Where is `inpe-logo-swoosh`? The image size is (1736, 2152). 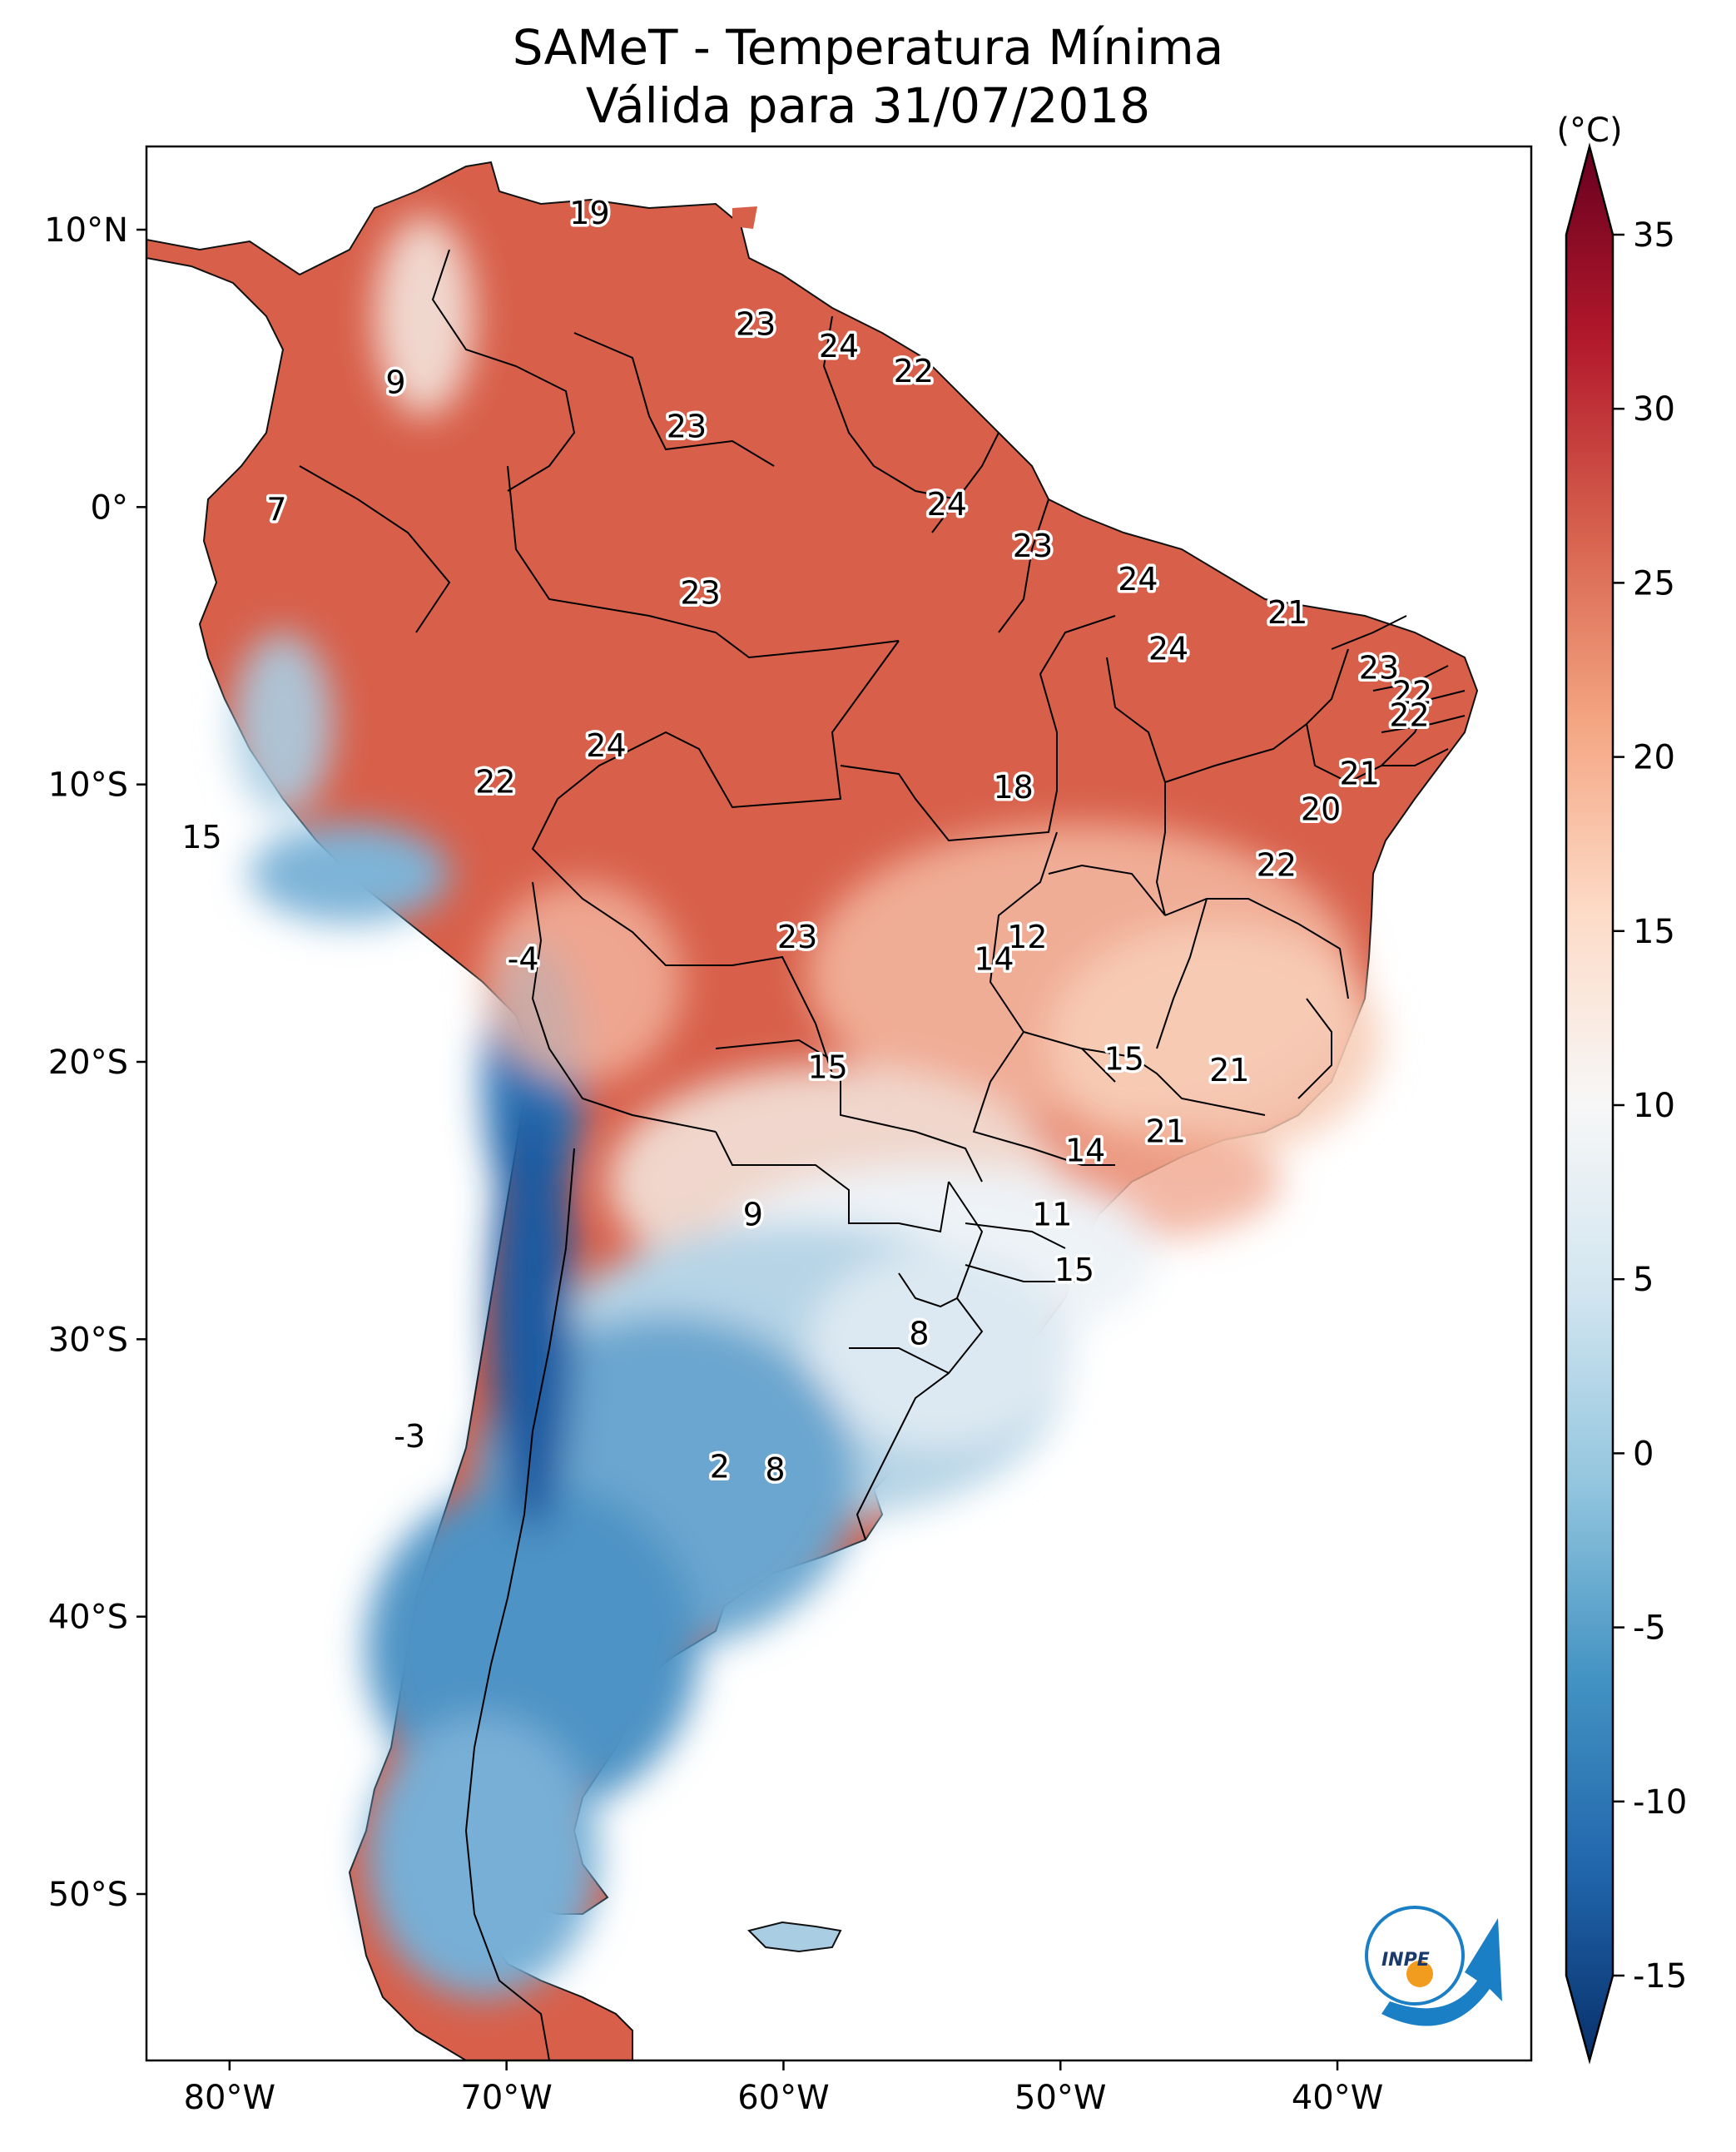
inpe-logo-swoosh is located at coordinates (1441, 1972).